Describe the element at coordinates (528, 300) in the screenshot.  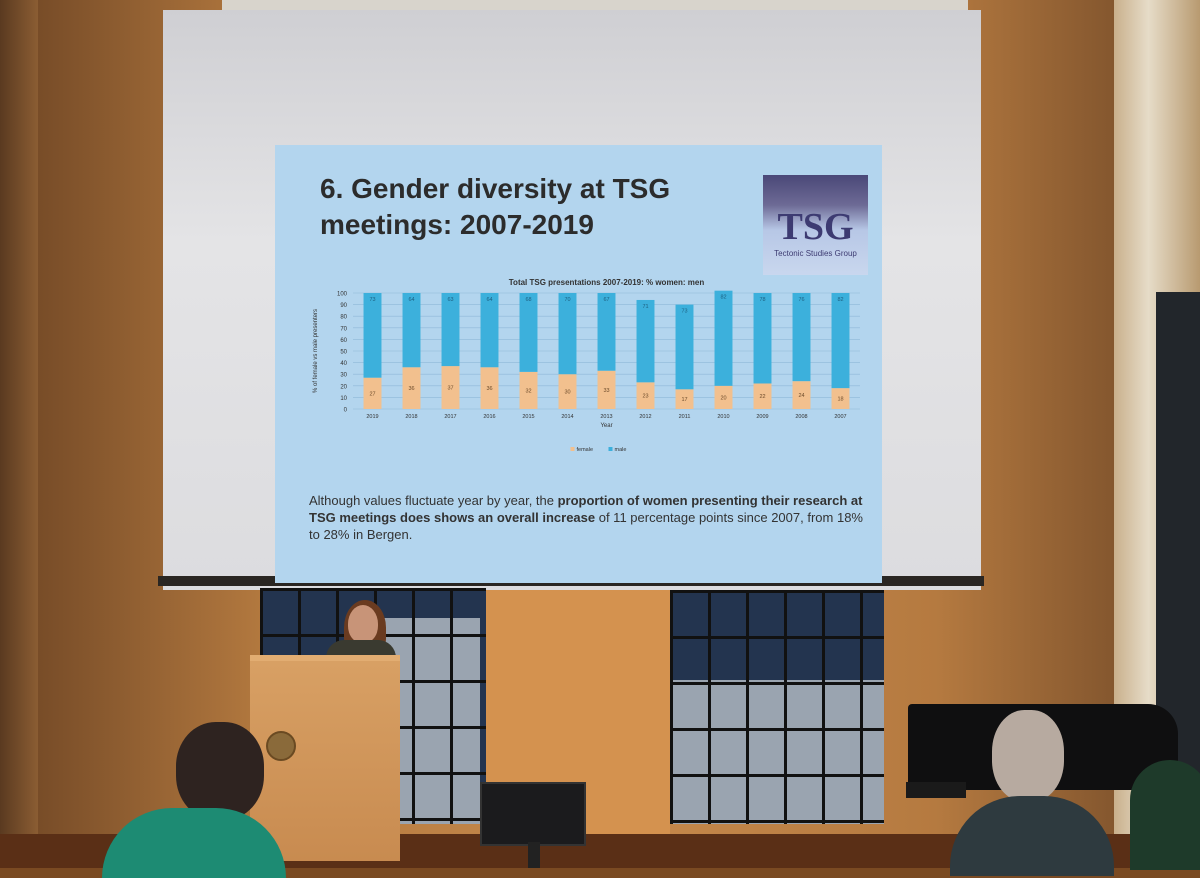
I see `data-label-male: 68` at that location.